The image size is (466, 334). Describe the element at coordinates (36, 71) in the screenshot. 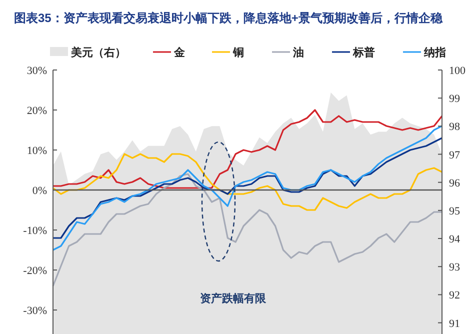

I see `y-tick-label: 30%` at that location.